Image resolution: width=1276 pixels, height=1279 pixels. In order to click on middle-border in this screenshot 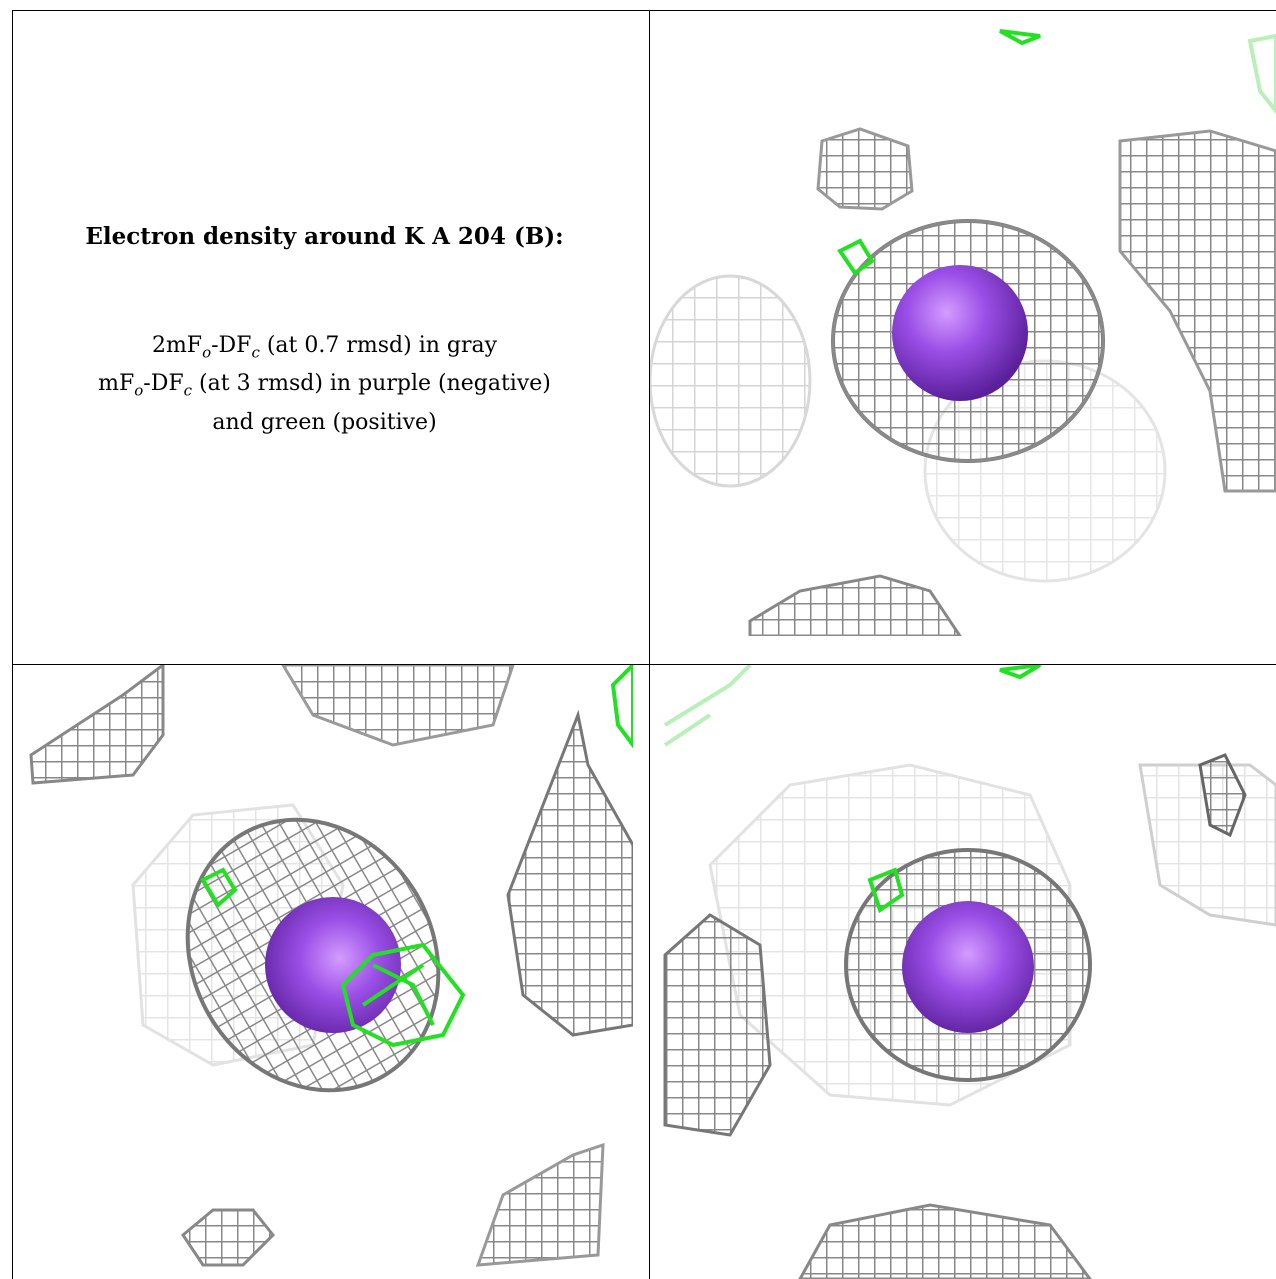, I will do `click(644, 664)`.